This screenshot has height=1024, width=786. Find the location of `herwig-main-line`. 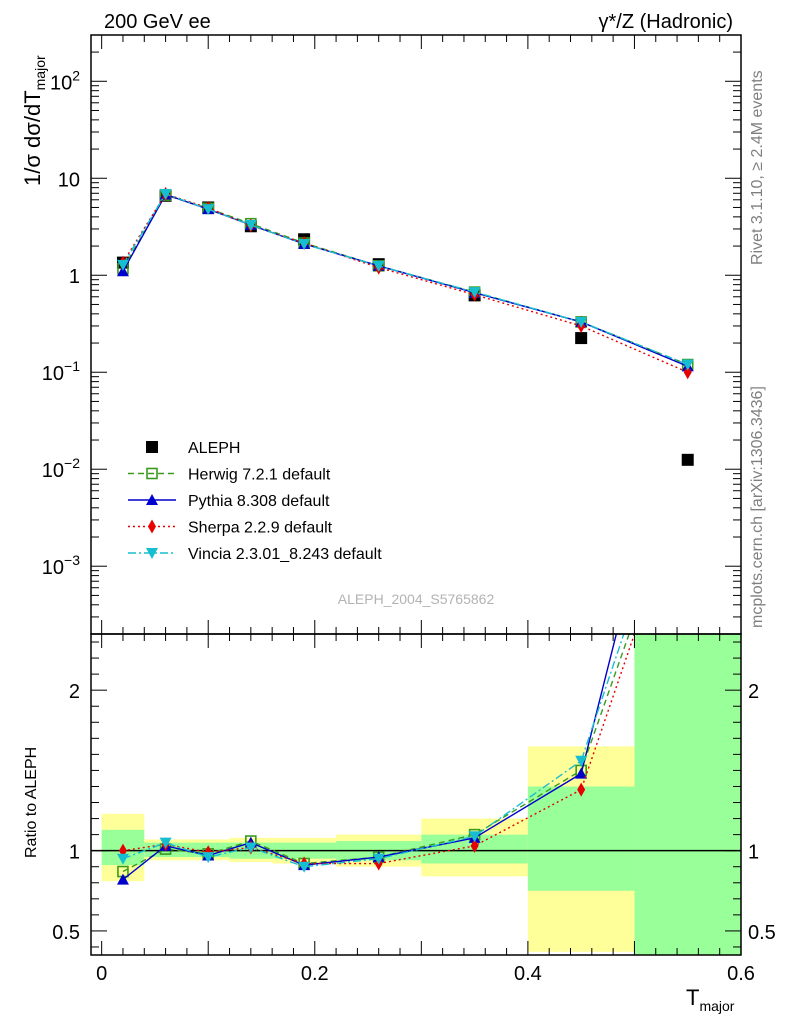

herwig-main-line is located at coordinates (405, 280).